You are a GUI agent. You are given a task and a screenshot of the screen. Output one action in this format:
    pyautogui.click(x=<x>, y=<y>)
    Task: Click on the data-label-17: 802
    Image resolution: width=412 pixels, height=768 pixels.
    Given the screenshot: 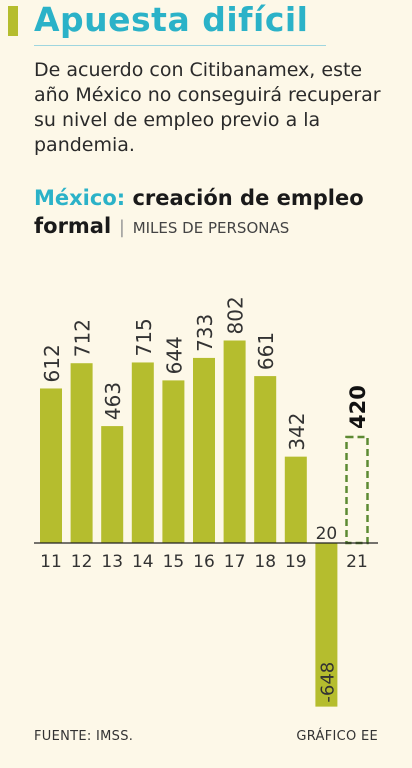 What is the action you would take?
    pyautogui.click(x=236, y=315)
    